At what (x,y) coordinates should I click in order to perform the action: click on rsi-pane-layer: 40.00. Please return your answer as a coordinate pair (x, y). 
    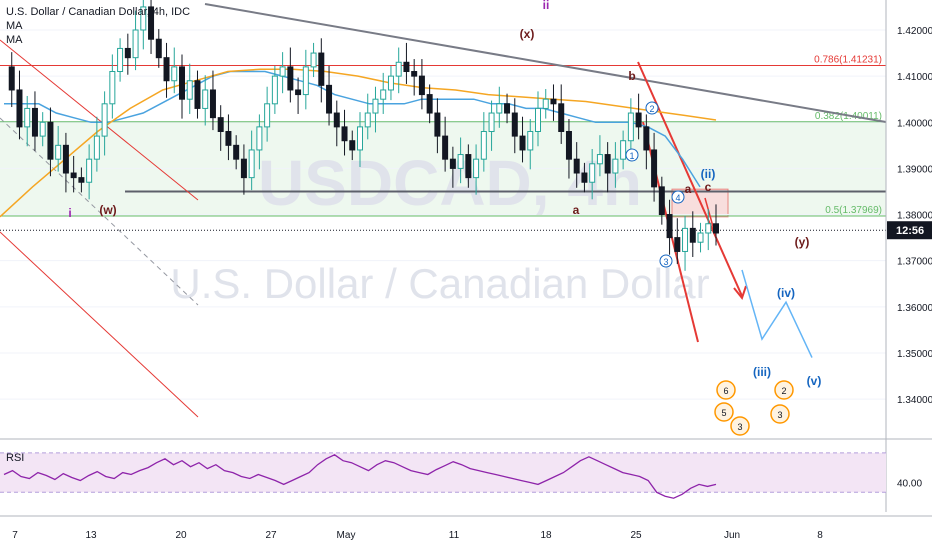
    Looking at the image, I should click on (466, 484).